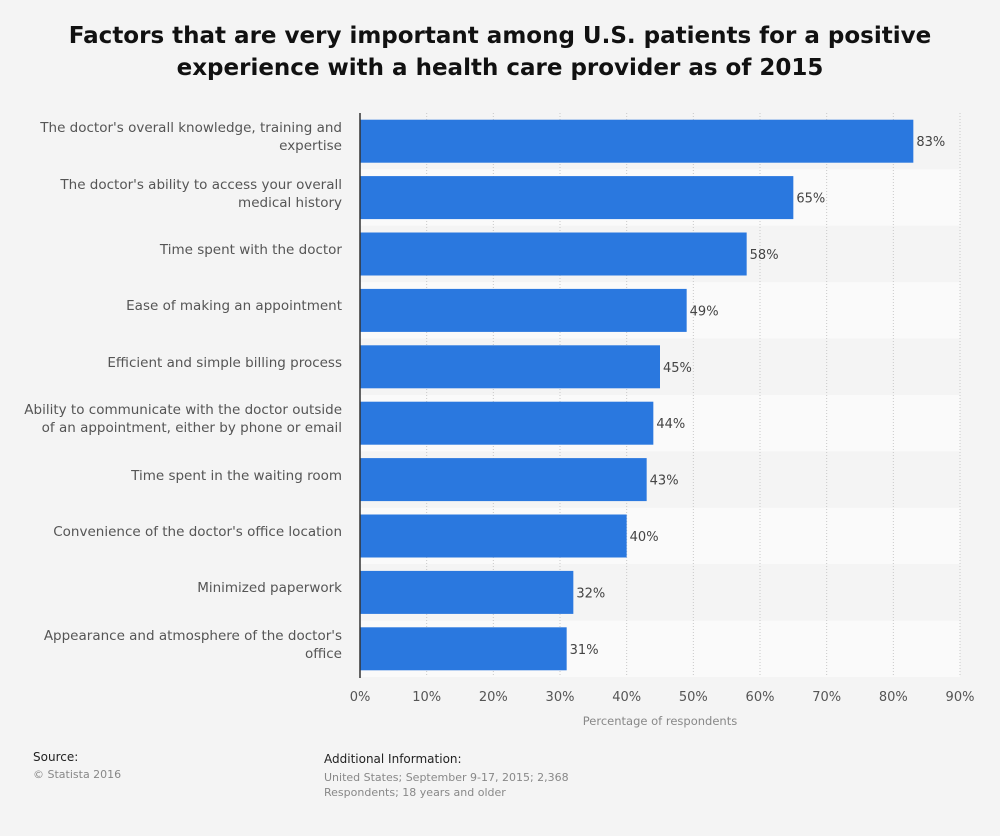  What do you see at coordinates (234, 306) in the screenshot?
I see `category-label: Ease of making an appointment` at bounding box center [234, 306].